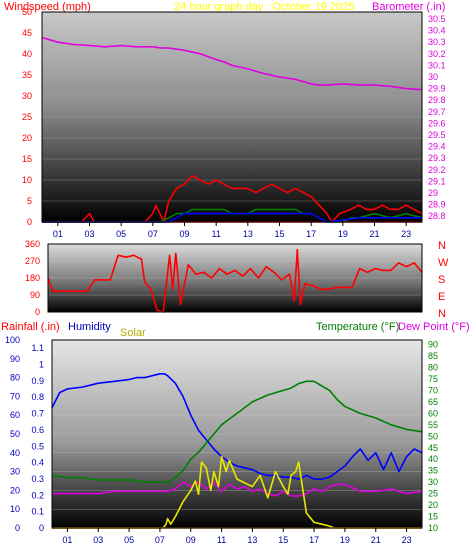  What do you see at coordinates (433, 517) in the screenshot?
I see `panel3-temp-tick-label: 15` at bounding box center [433, 517].